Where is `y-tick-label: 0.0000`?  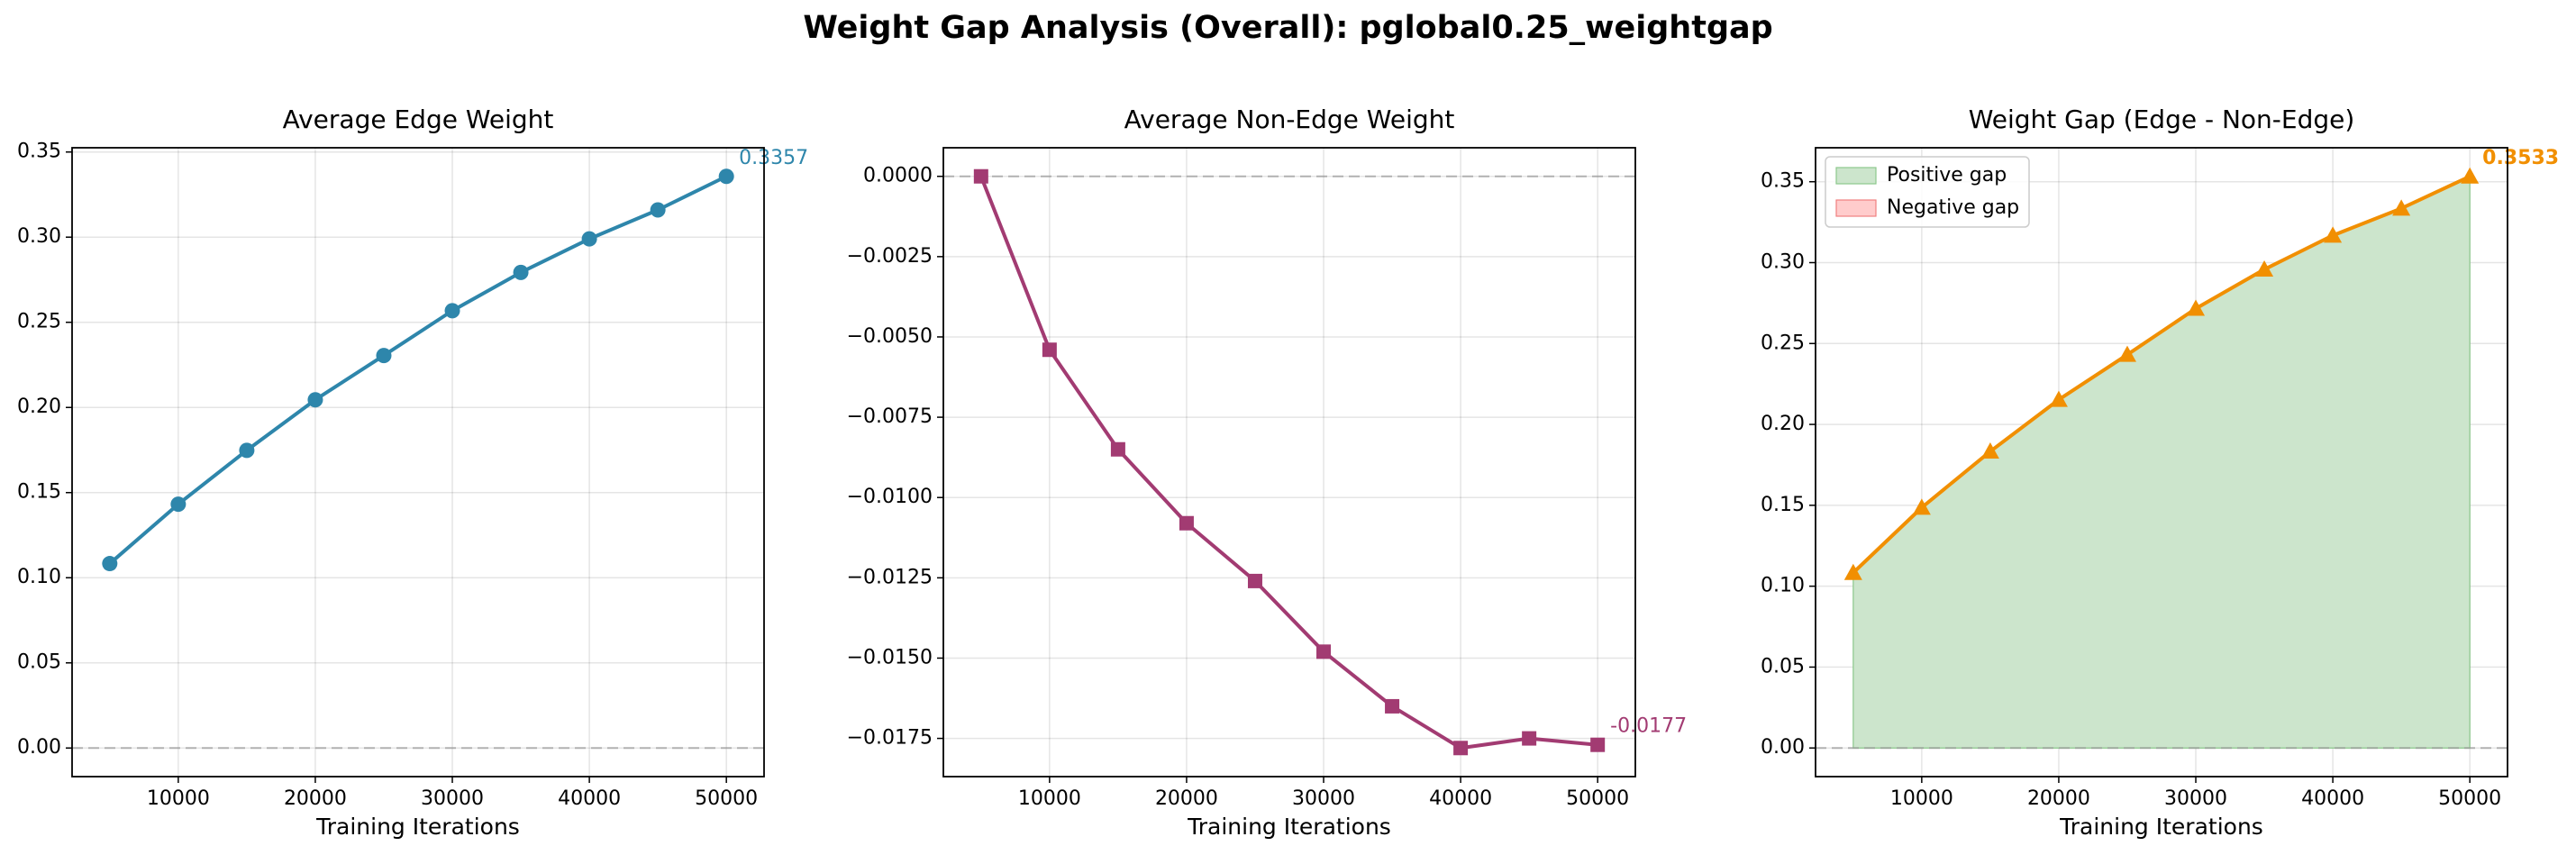
y-tick-label: 0.0000 is located at coordinates (898, 176).